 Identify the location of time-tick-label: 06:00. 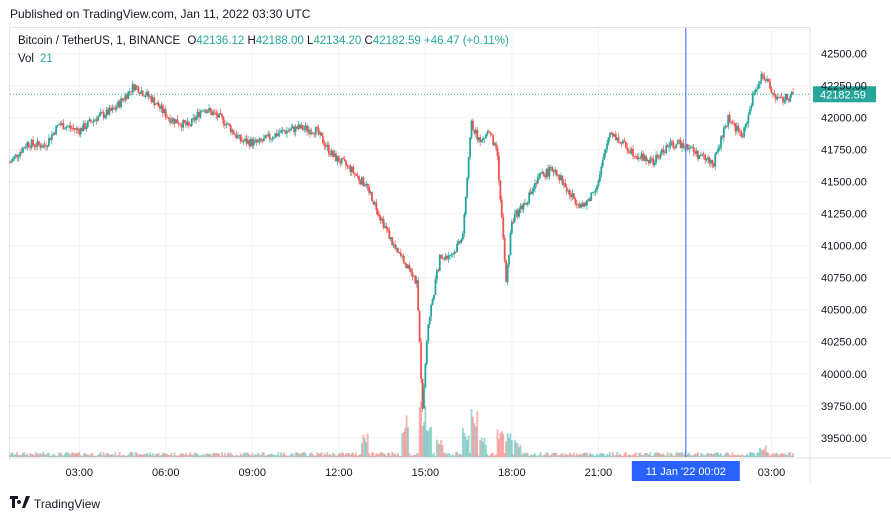
(166, 473).